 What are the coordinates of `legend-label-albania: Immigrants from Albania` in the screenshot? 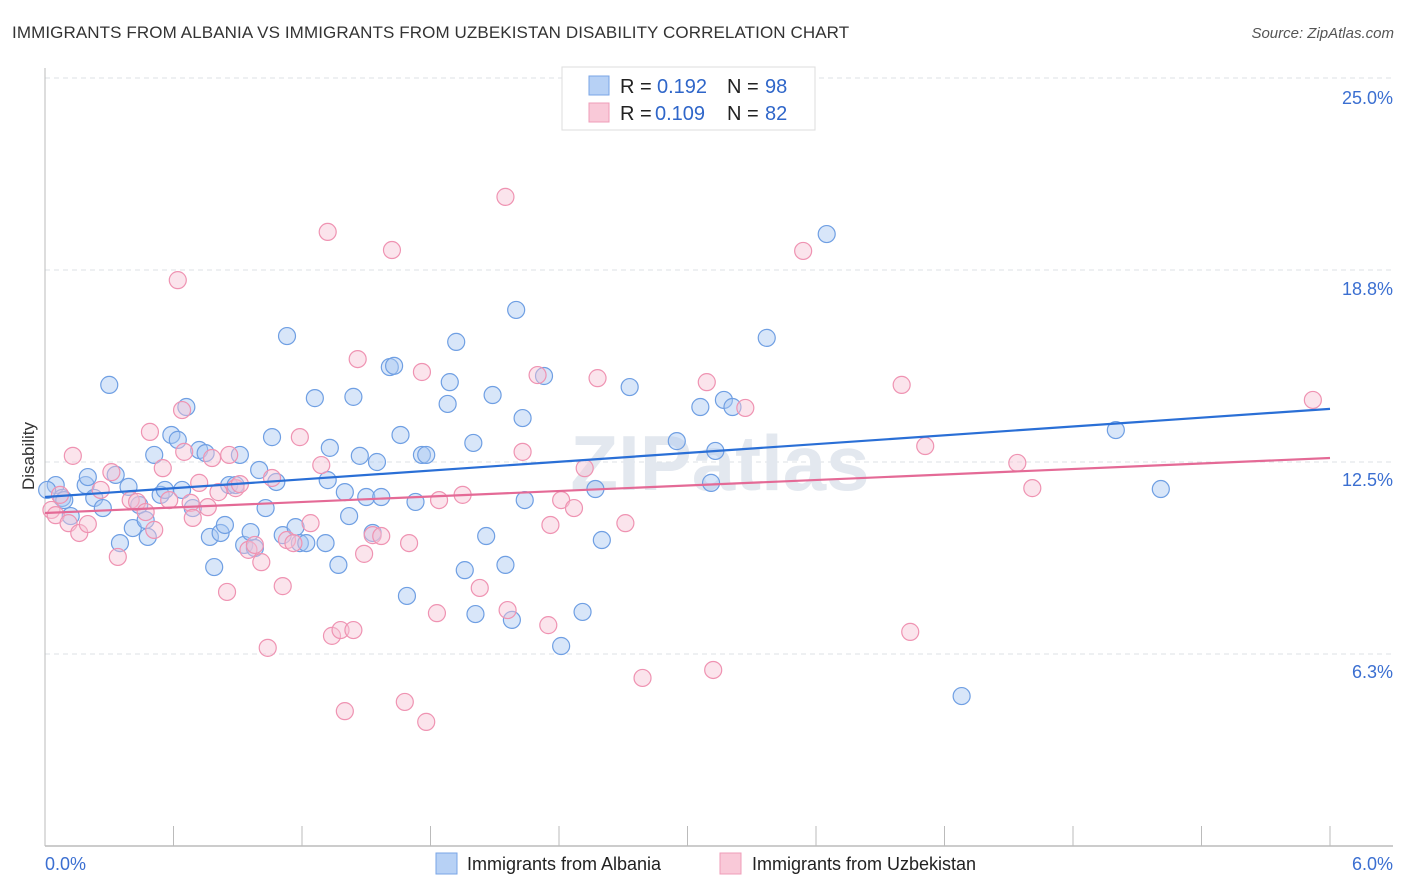 It's located at (564, 864).